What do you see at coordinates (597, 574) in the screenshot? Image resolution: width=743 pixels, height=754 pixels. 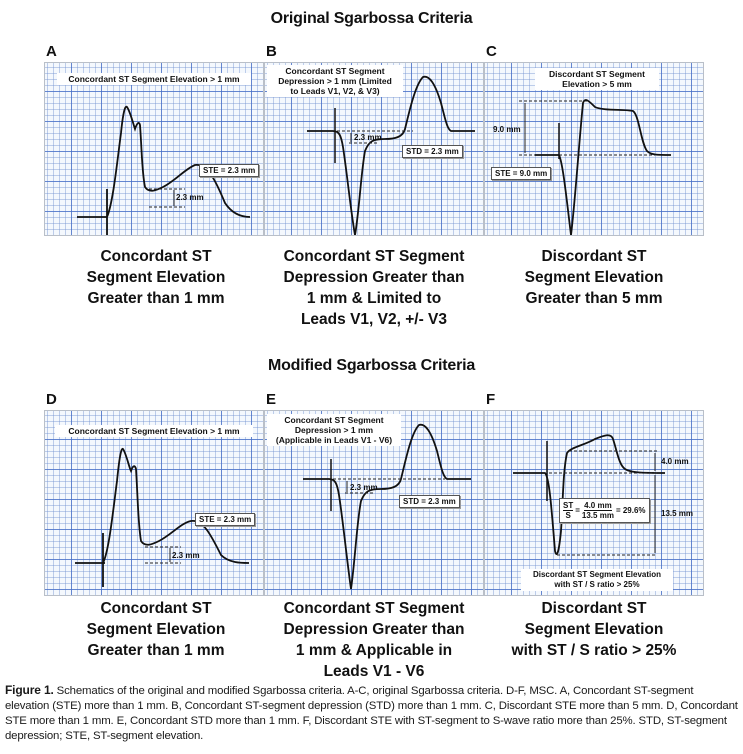 I see `panel-f-banner-line-1: Discordant ST Segment Elevation` at bounding box center [597, 574].